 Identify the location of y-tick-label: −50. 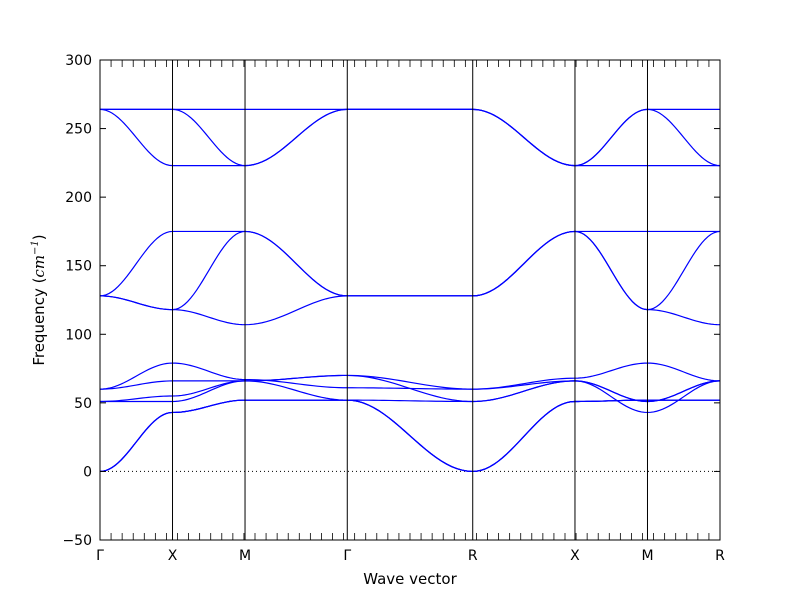
(77, 541).